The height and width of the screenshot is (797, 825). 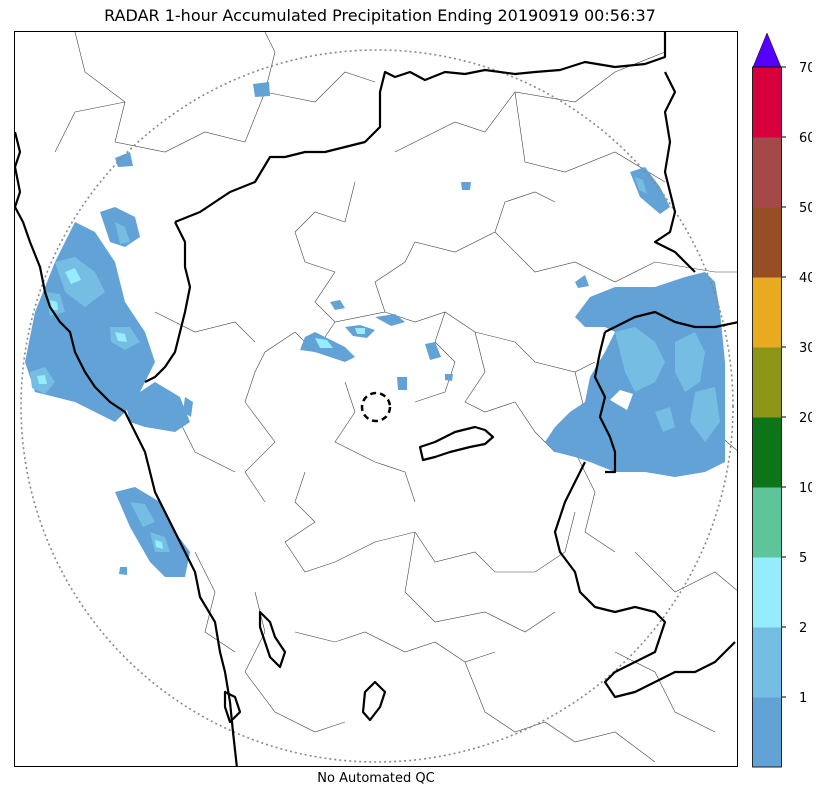 I want to click on colorbar-tick-label: 5, so click(x=803, y=558).